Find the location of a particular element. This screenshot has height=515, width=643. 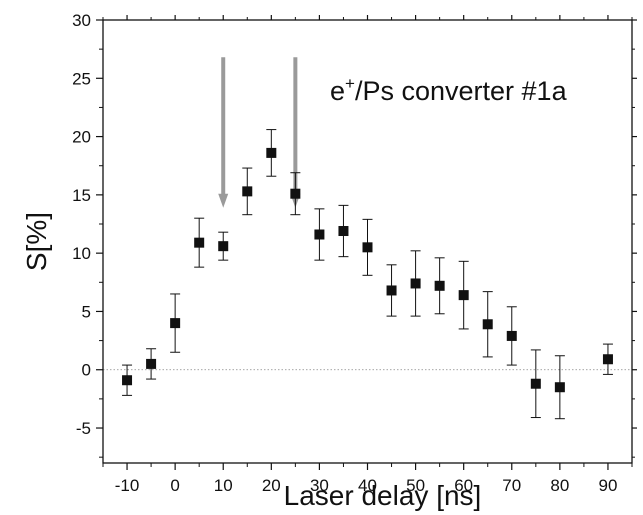

x-tick-label: 80 is located at coordinates (559, 485).